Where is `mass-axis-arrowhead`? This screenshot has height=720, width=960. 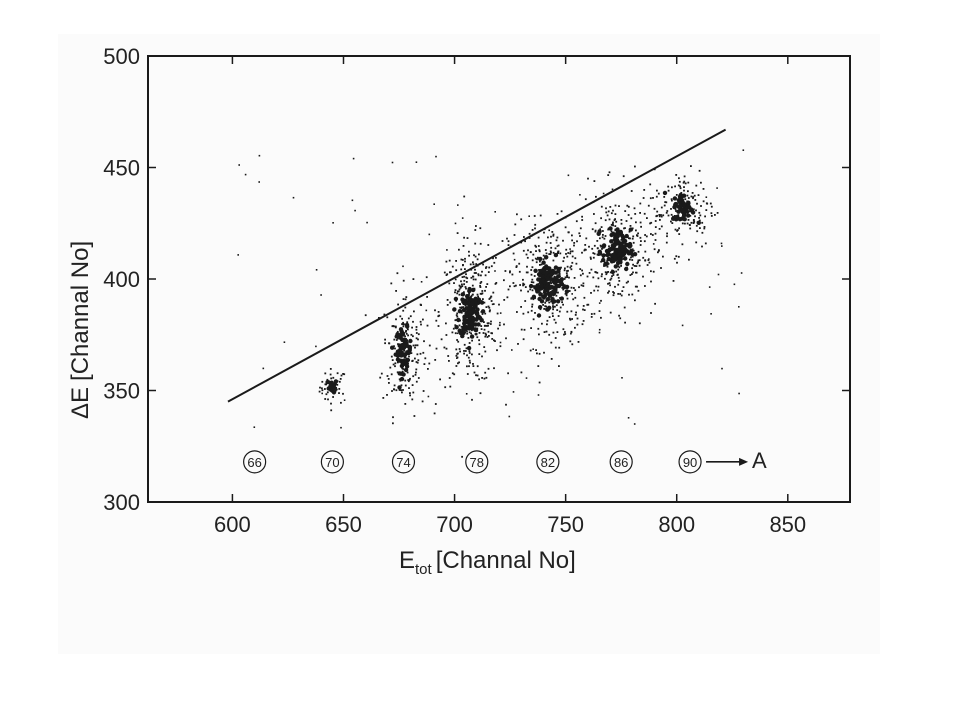
mass-axis-arrowhead is located at coordinates (744, 461).